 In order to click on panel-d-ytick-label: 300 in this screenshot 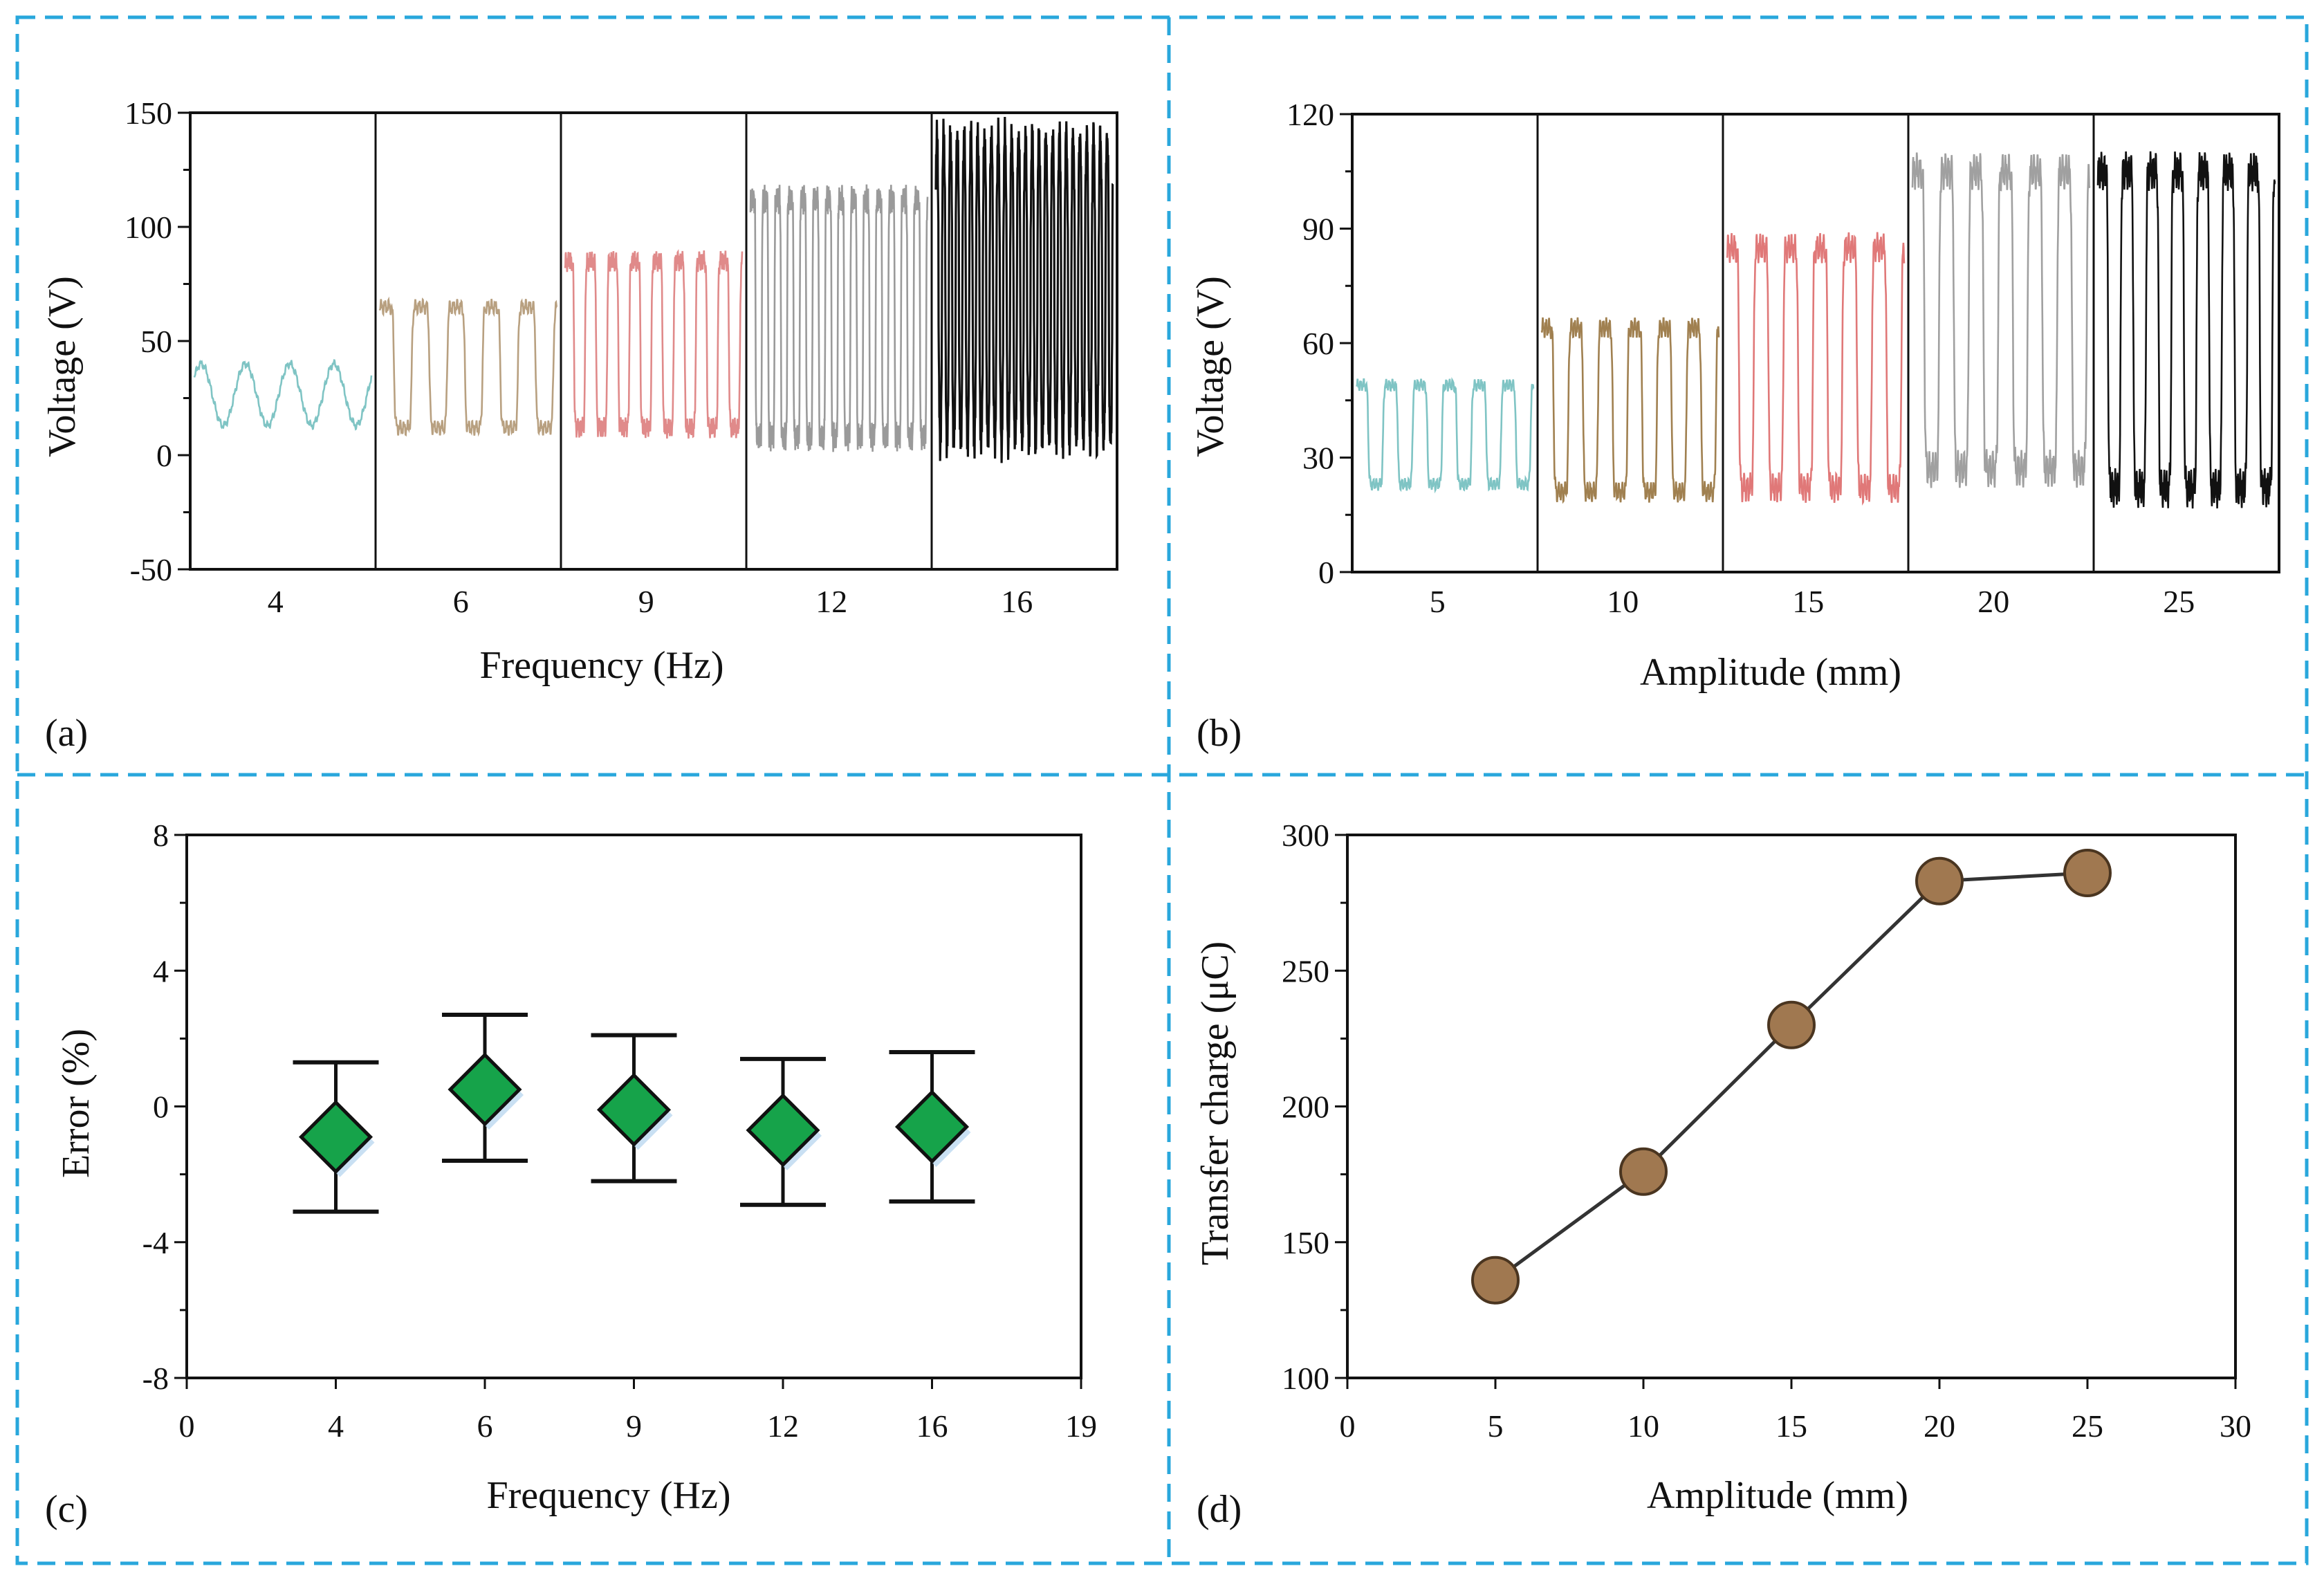, I will do `click(1305, 835)`.